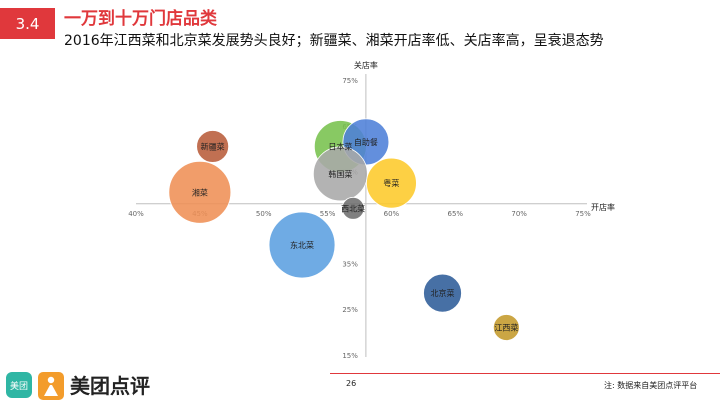 The height and width of the screenshot is (405, 720). Describe the element at coordinates (340, 146) in the screenshot. I see `bubble-label: 日本菜` at that location.